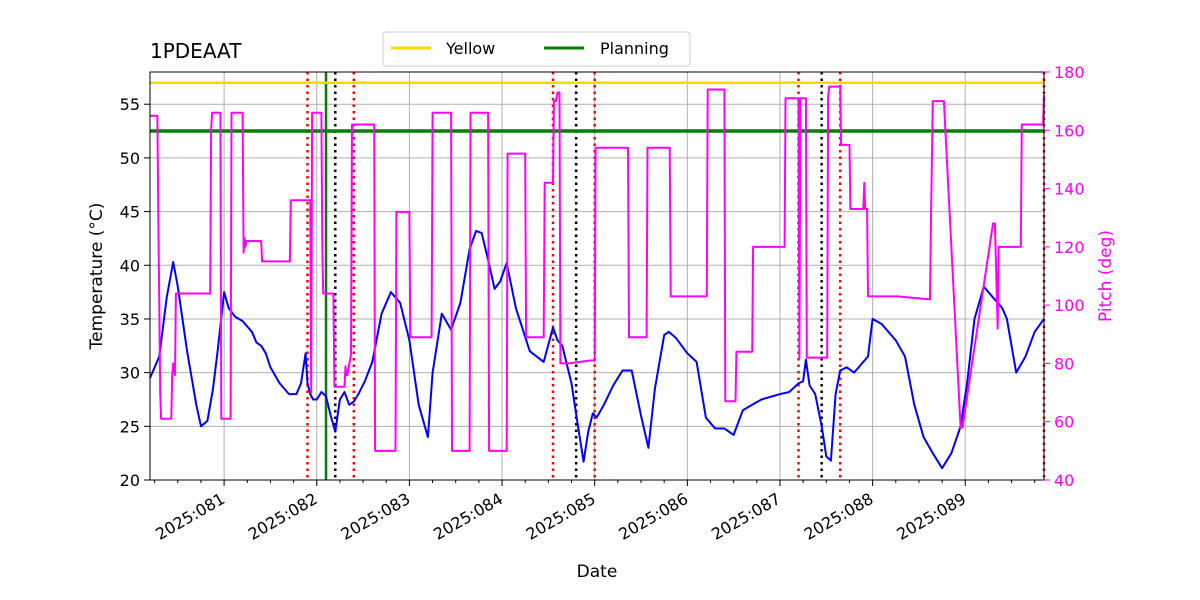 The height and width of the screenshot is (600, 1200). I want to click on x-axis-label: Date, so click(597, 572).